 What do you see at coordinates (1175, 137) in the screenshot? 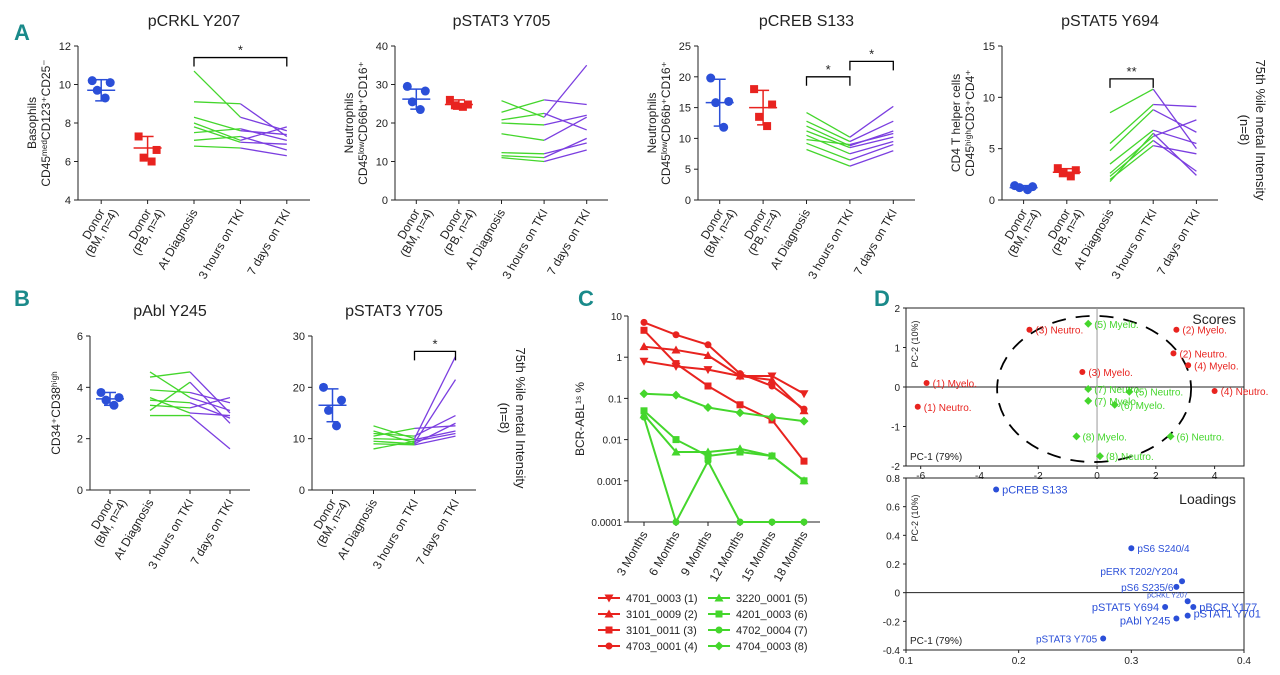
I see `a4-patient-4-segment-purple` at bounding box center [1175, 137].